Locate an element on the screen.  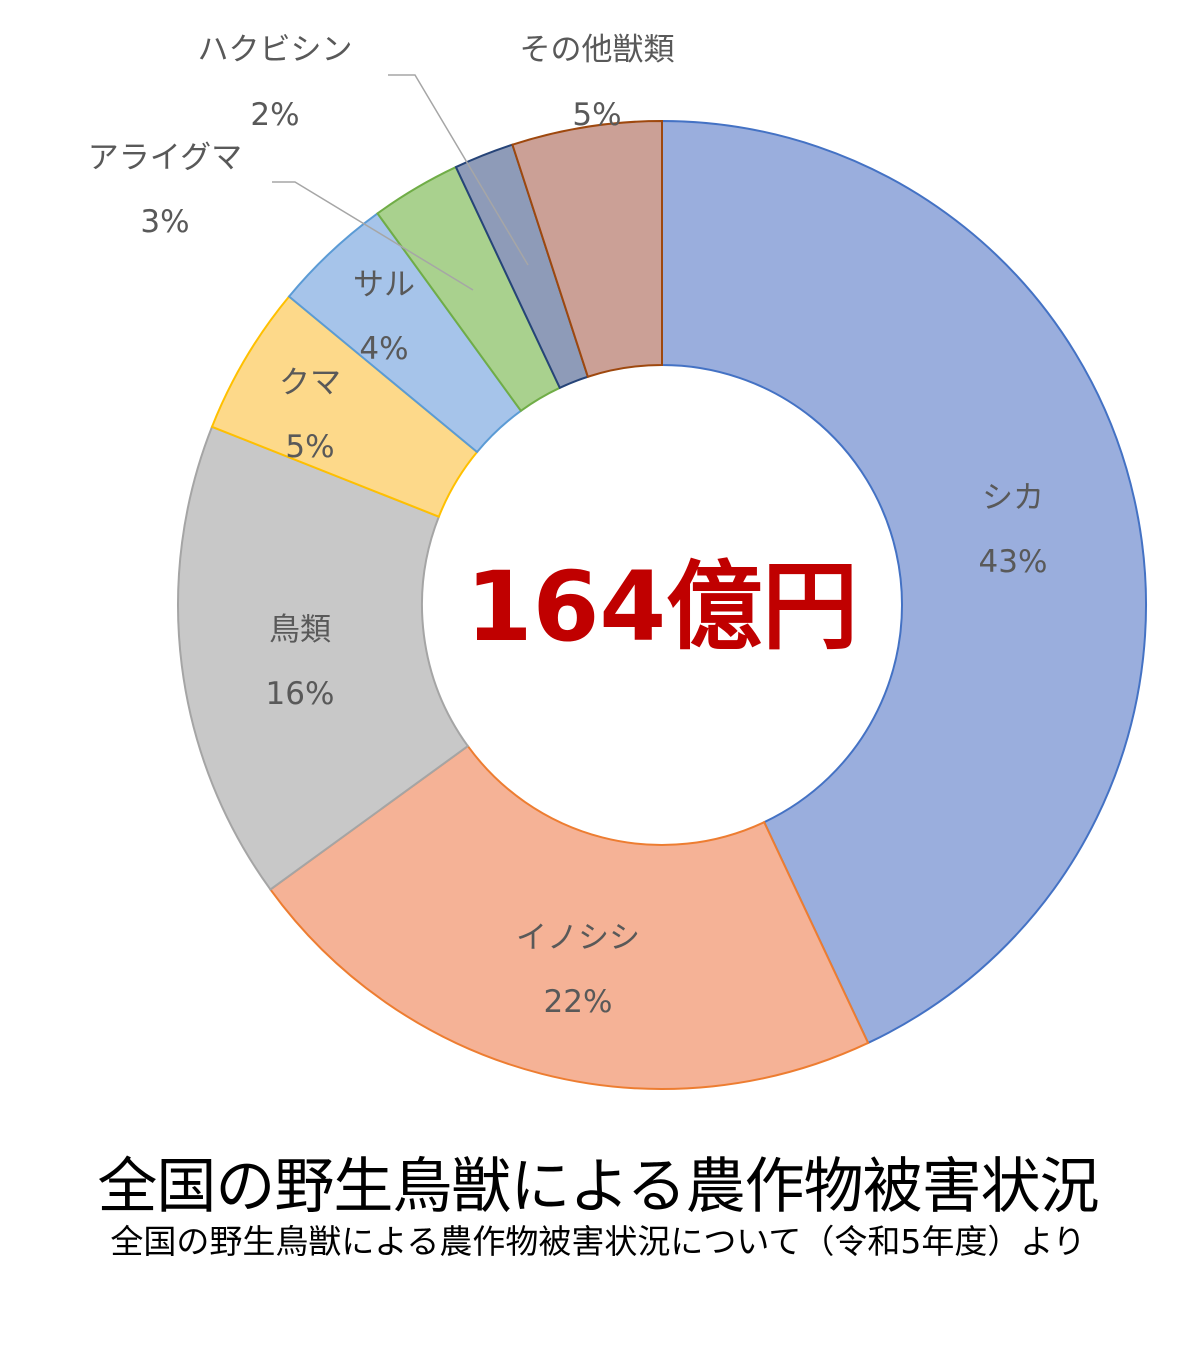
slice-percent-label-3: 5% is located at coordinates (309, 447).